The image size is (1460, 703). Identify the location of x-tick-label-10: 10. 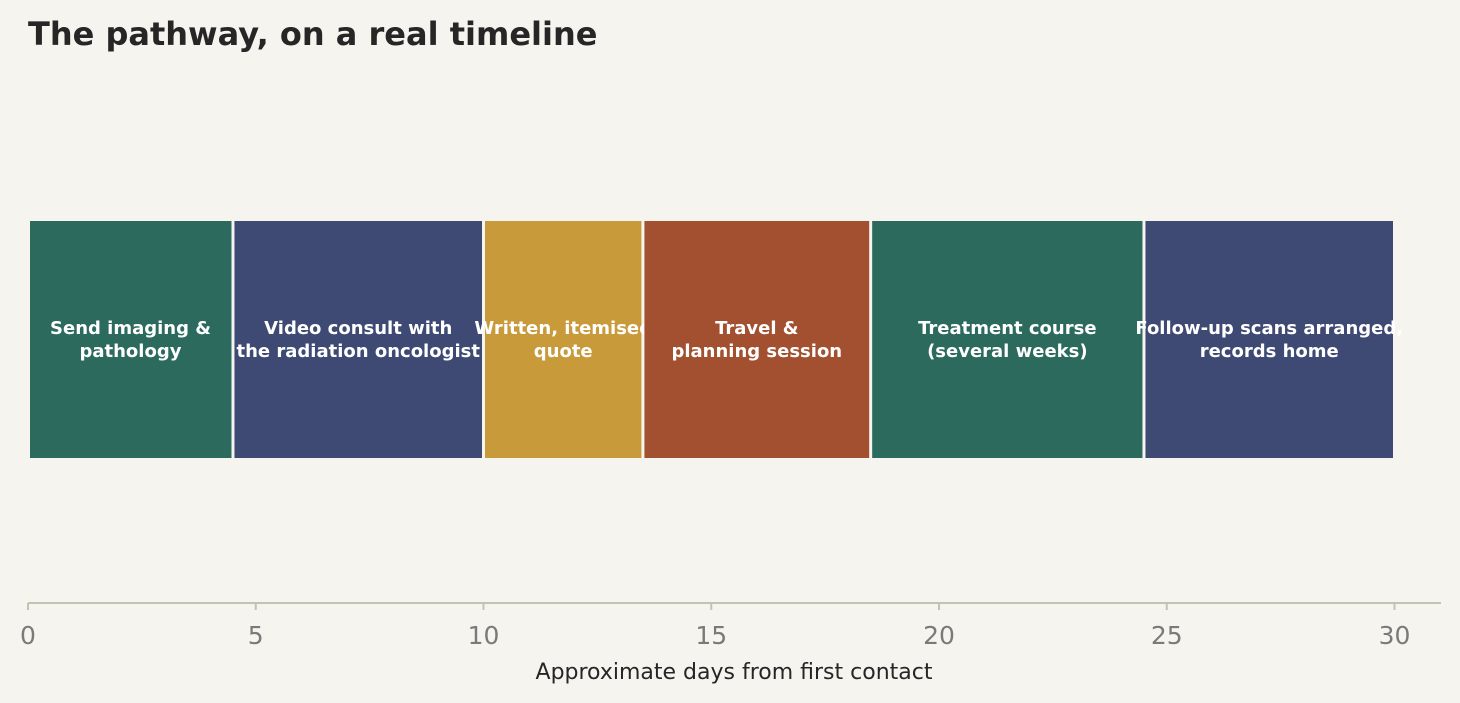
(484, 635).